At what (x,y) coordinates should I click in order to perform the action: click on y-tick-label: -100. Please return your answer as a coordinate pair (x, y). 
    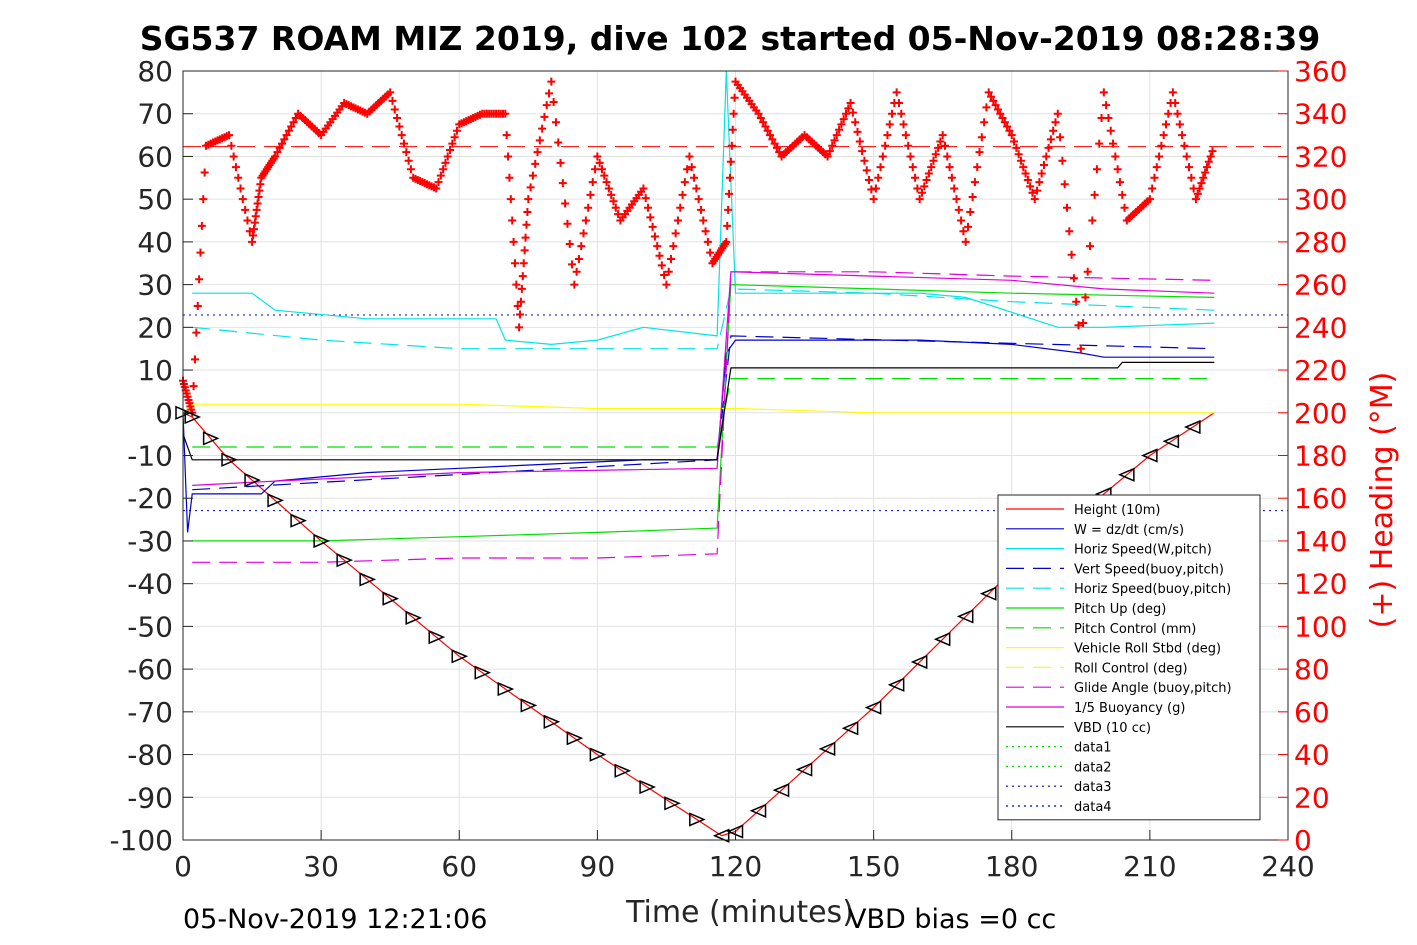
    Looking at the image, I should click on (141, 840).